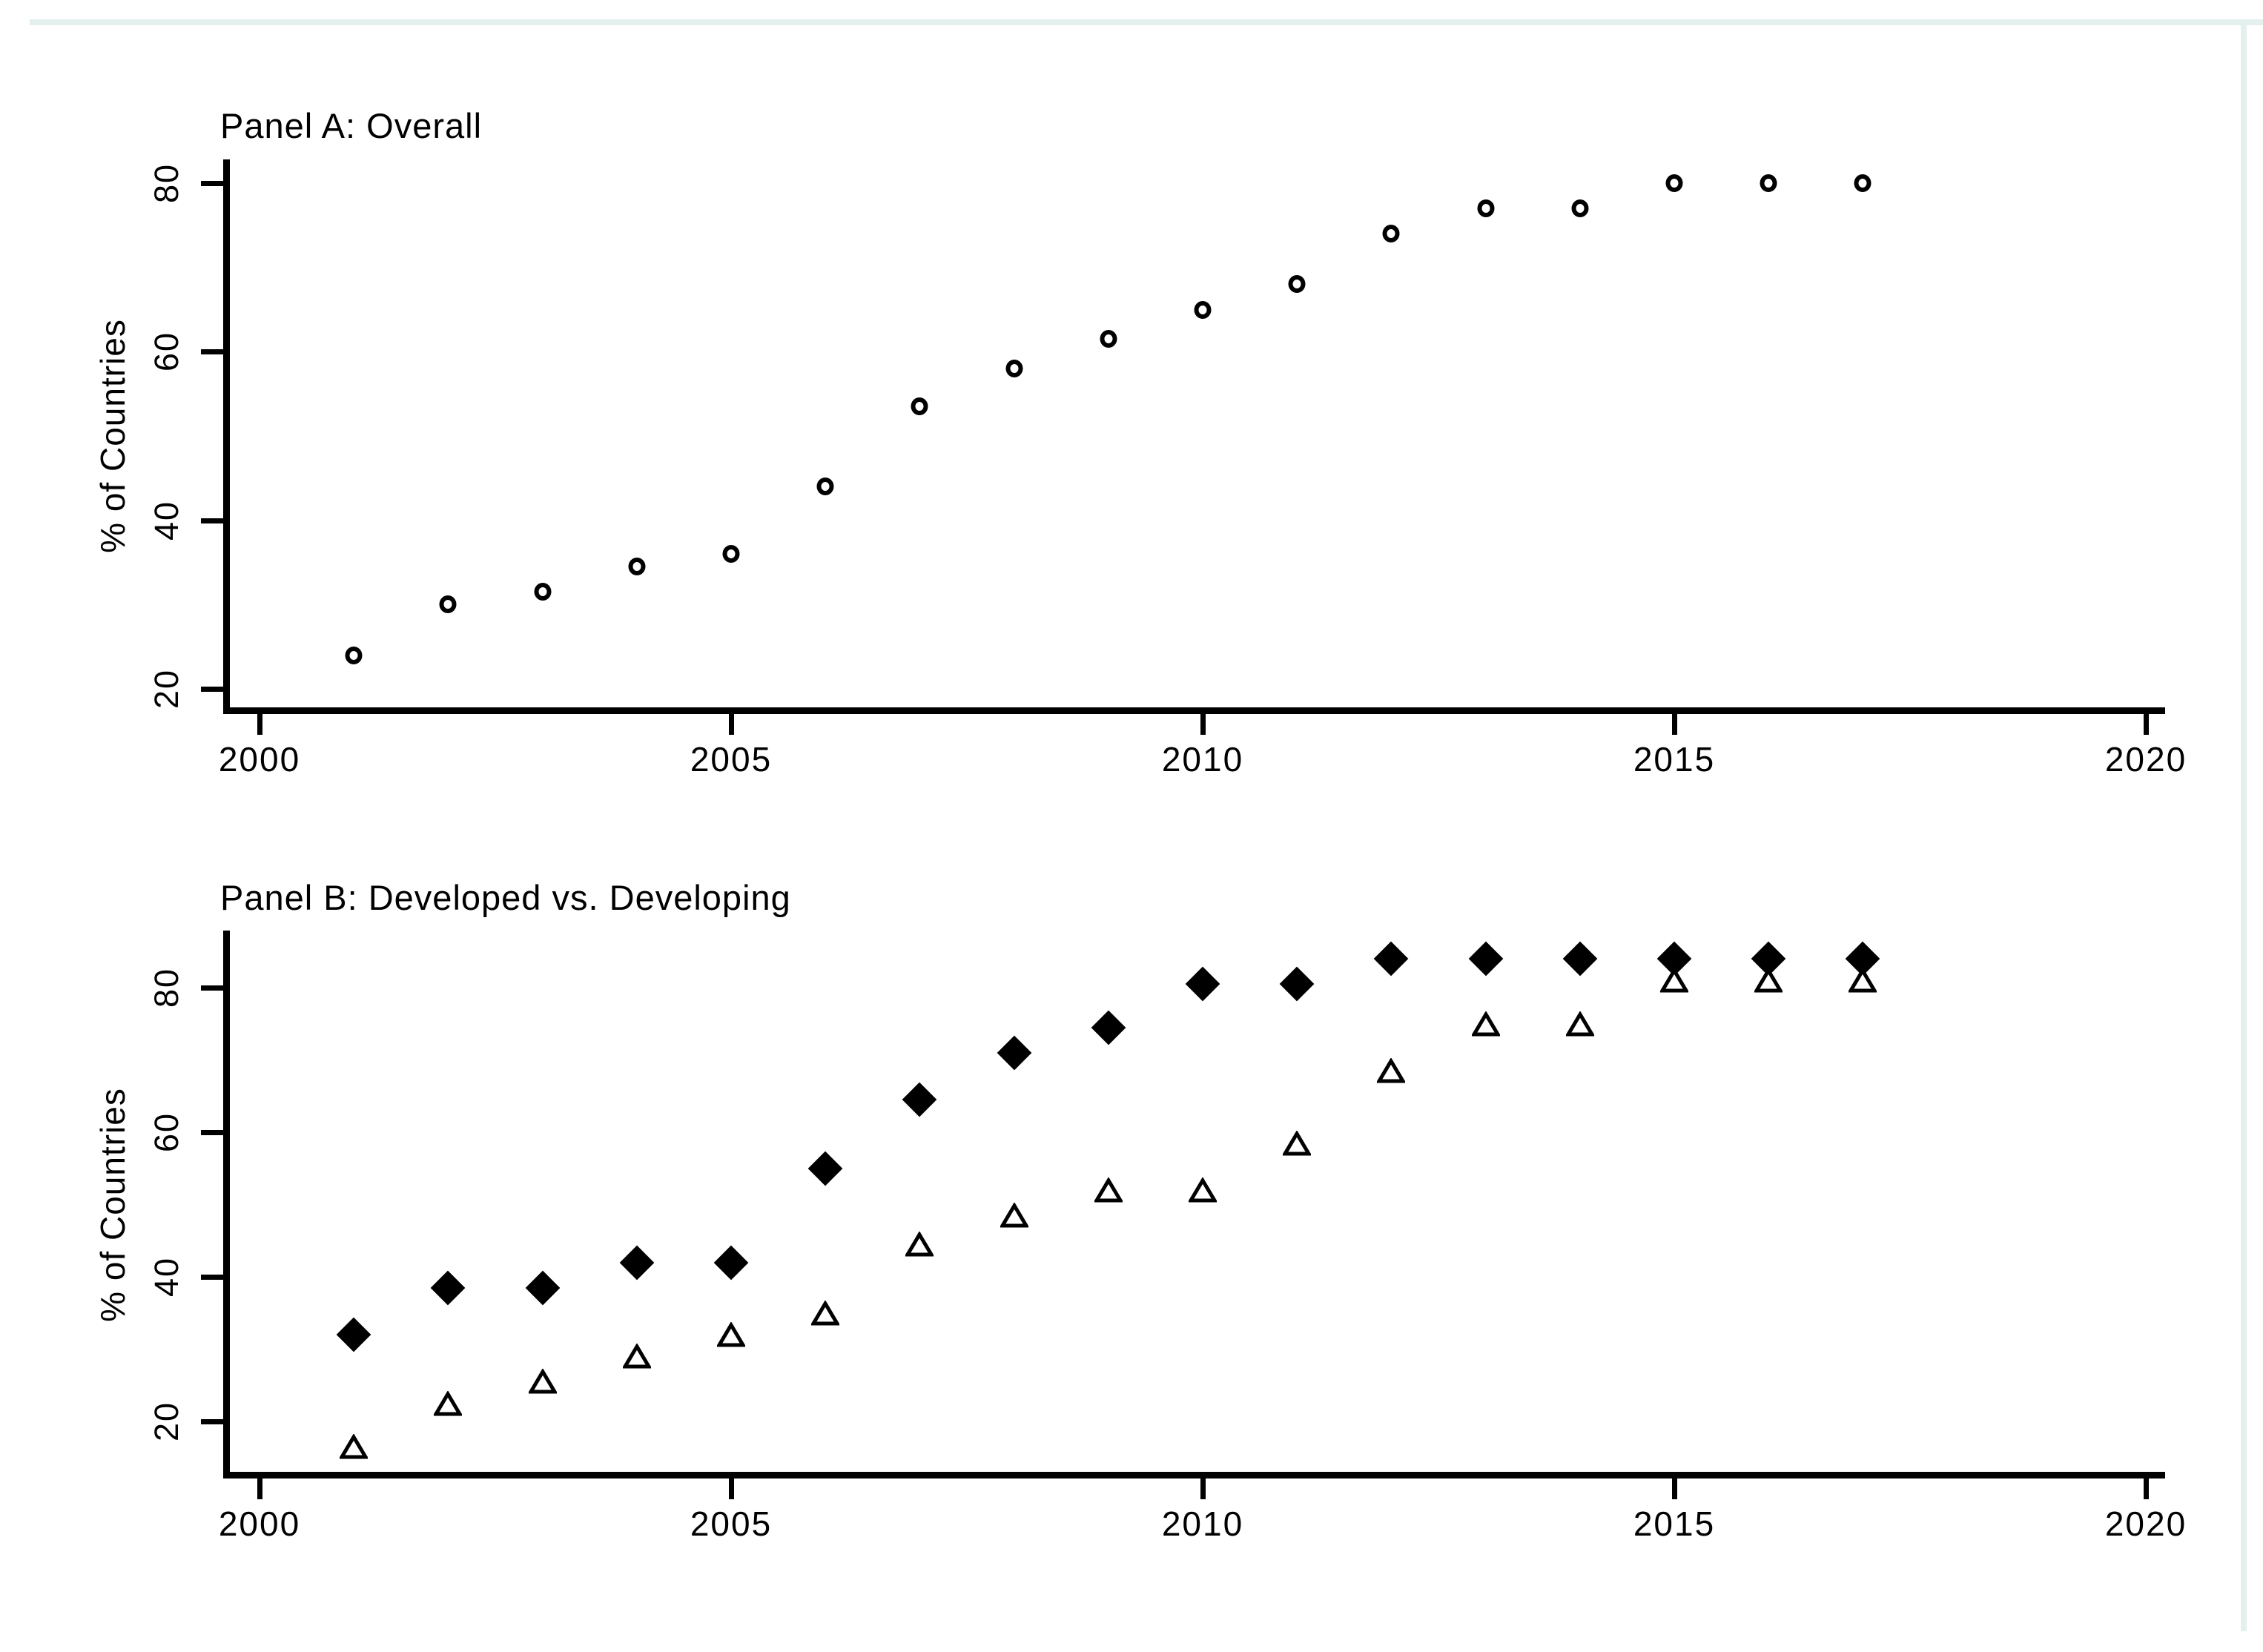  Describe the element at coordinates (351, 125) in the screenshot. I see `panel-a-title: Panel A: Overall` at that location.